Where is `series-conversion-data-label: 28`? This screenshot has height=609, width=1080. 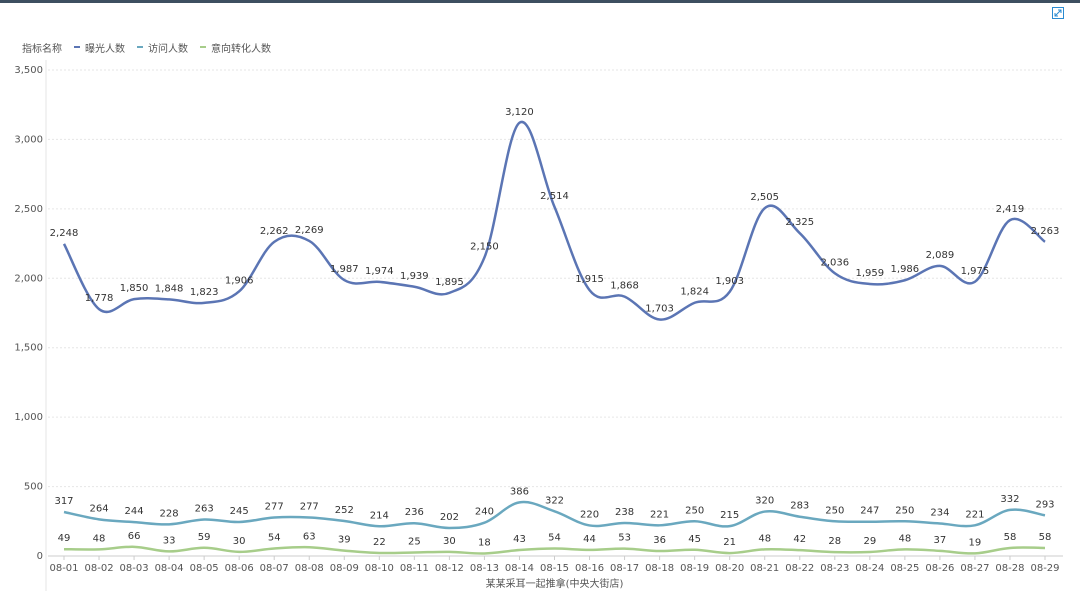 series-conversion-data-label: 28 is located at coordinates (834, 541).